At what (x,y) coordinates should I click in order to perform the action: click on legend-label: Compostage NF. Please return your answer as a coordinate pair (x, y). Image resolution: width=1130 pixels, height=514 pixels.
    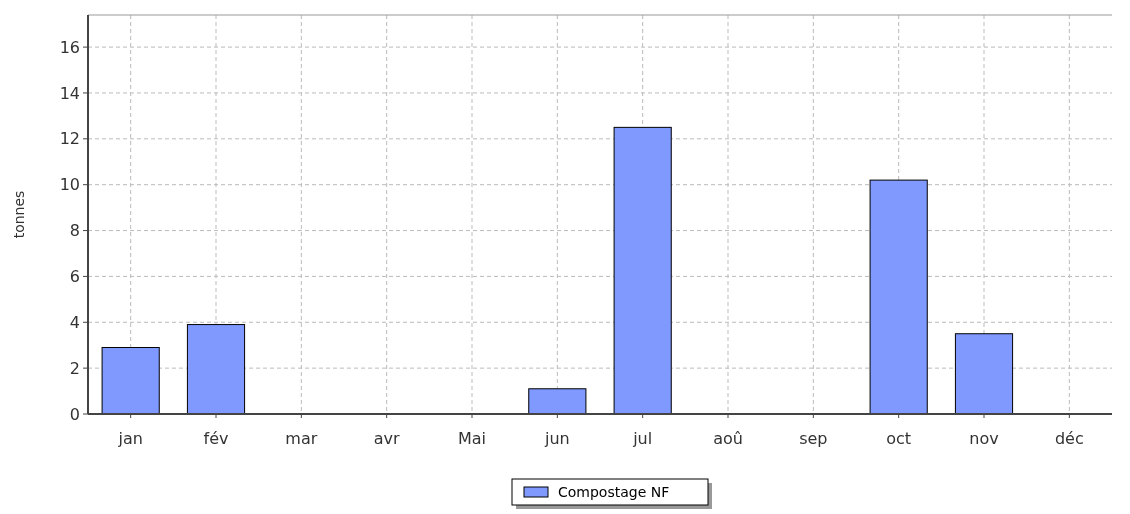
    Looking at the image, I should click on (614, 491).